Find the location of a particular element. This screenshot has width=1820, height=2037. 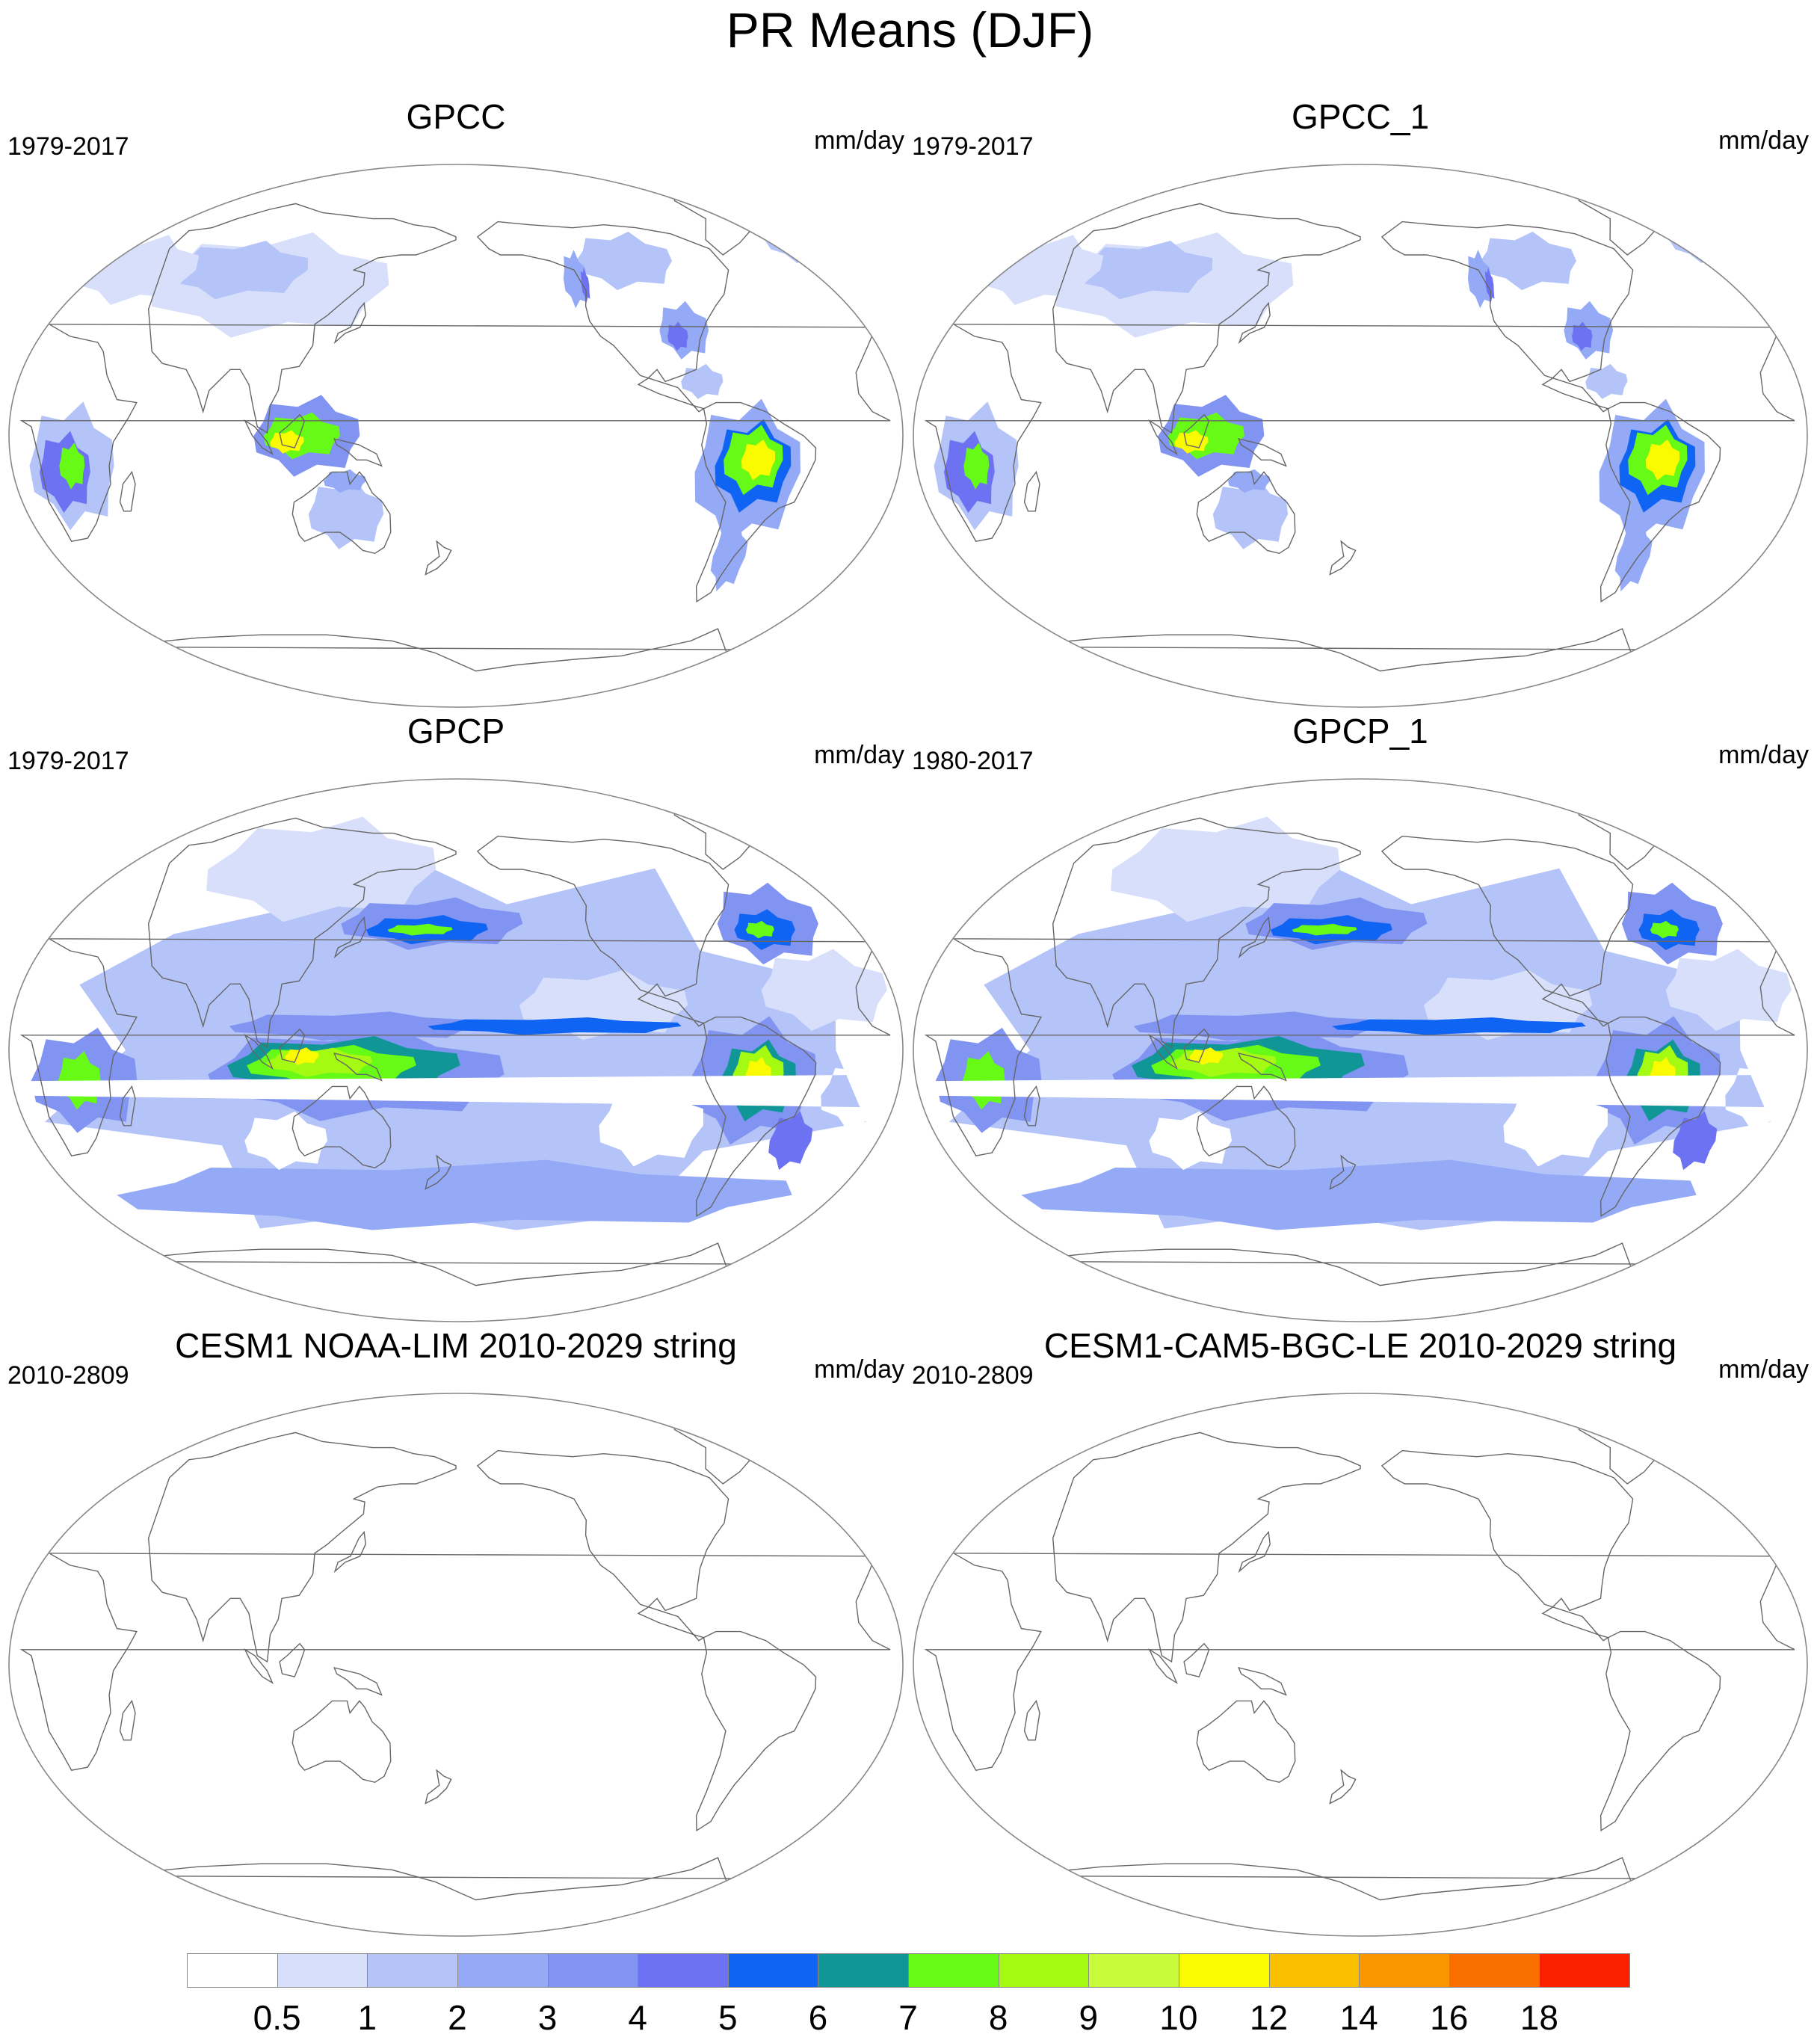

panel-title: GPCC_1 is located at coordinates (1360, 116).